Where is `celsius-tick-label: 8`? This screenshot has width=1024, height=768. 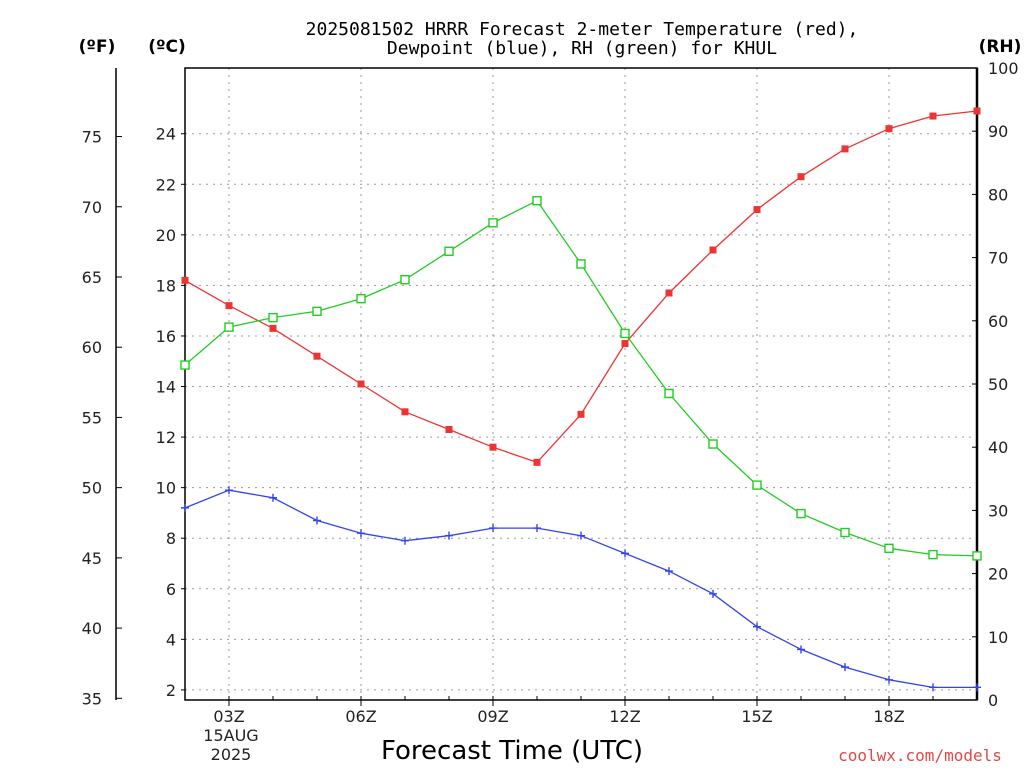 celsius-tick-label: 8 is located at coordinates (171, 538).